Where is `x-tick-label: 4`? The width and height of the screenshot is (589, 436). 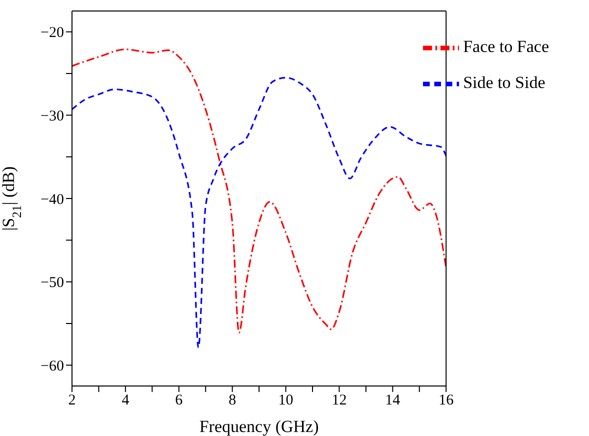
x-tick-label: 4 is located at coordinates (126, 400).